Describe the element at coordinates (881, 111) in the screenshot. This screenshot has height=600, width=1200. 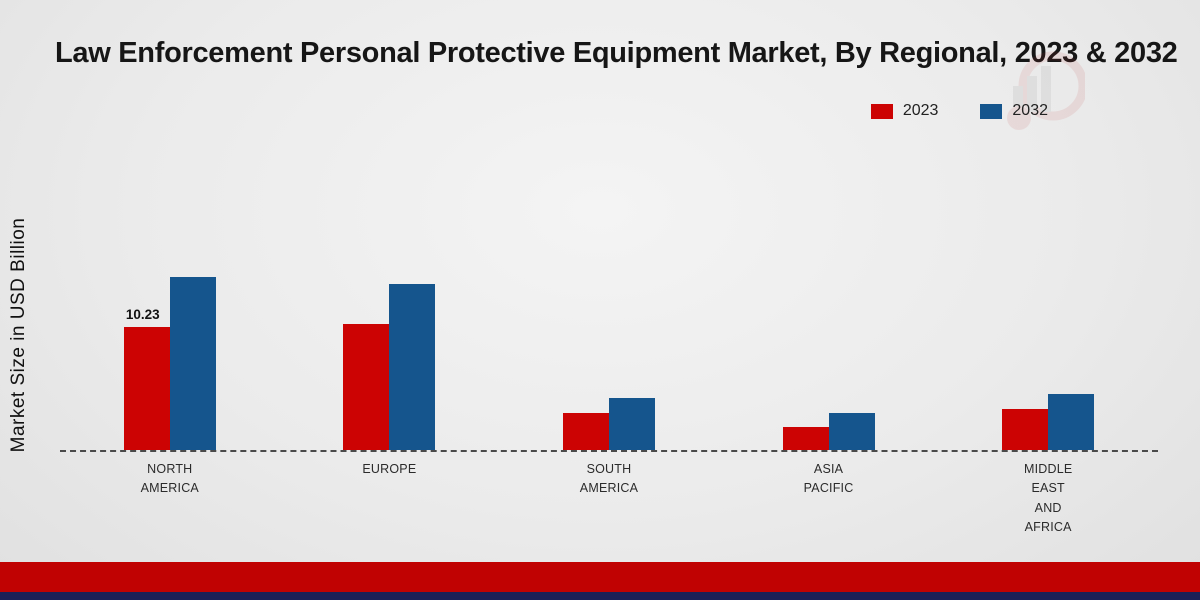
I see `legend-swatch-2023` at that location.